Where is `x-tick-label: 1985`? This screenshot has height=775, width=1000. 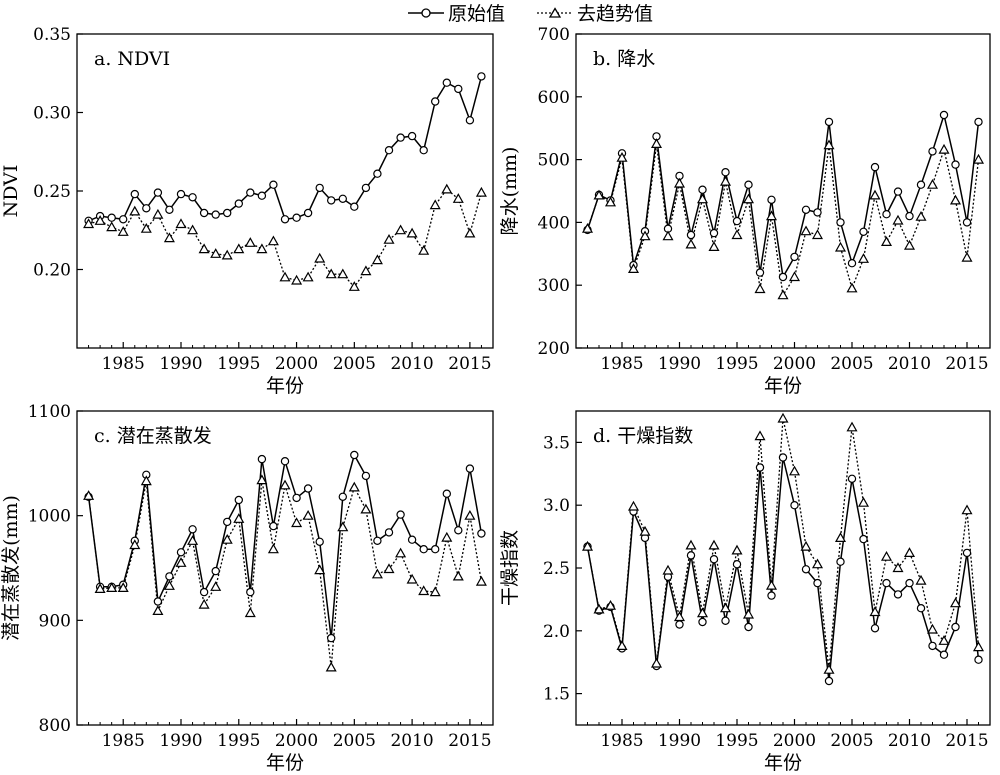
x-tick-label: 1985 is located at coordinates (123, 741).